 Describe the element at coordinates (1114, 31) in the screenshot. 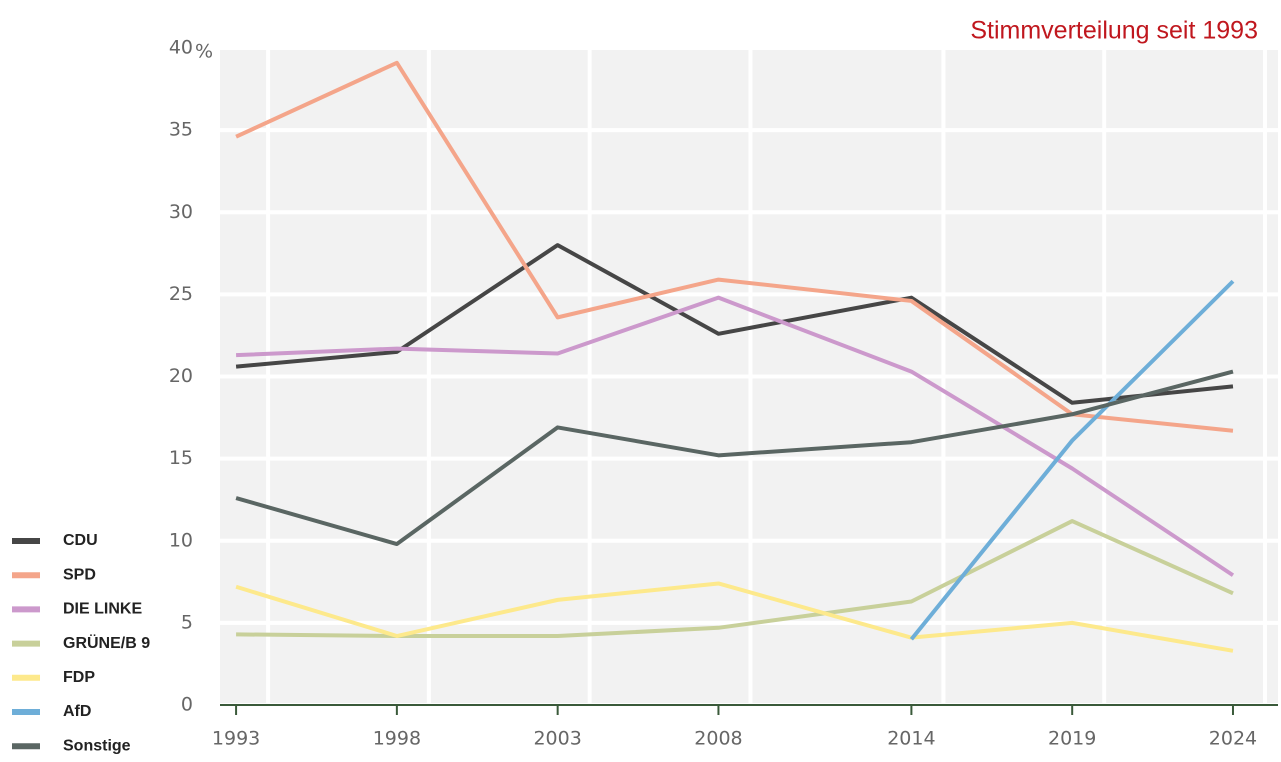

I see `chart-title: Stimmverteilung seit 1993` at that location.